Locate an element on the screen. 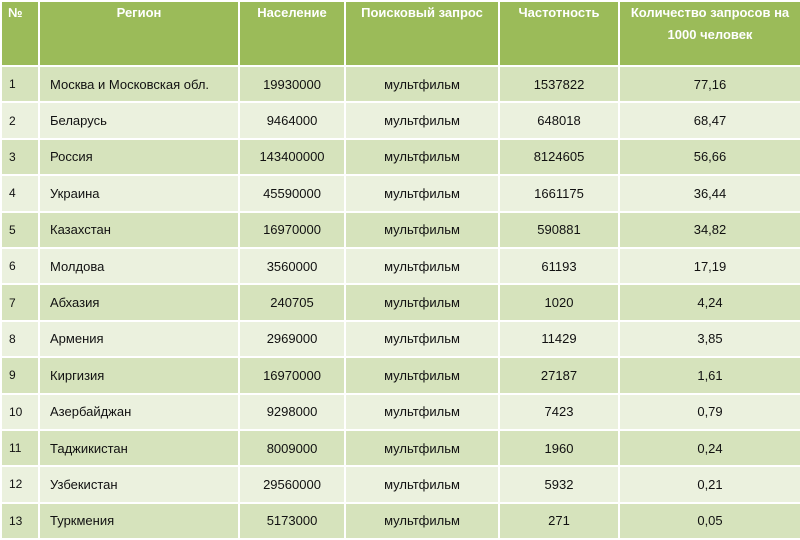 The image size is (800, 540). cell-queries-per-1000: 1,61 is located at coordinates (709, 375).